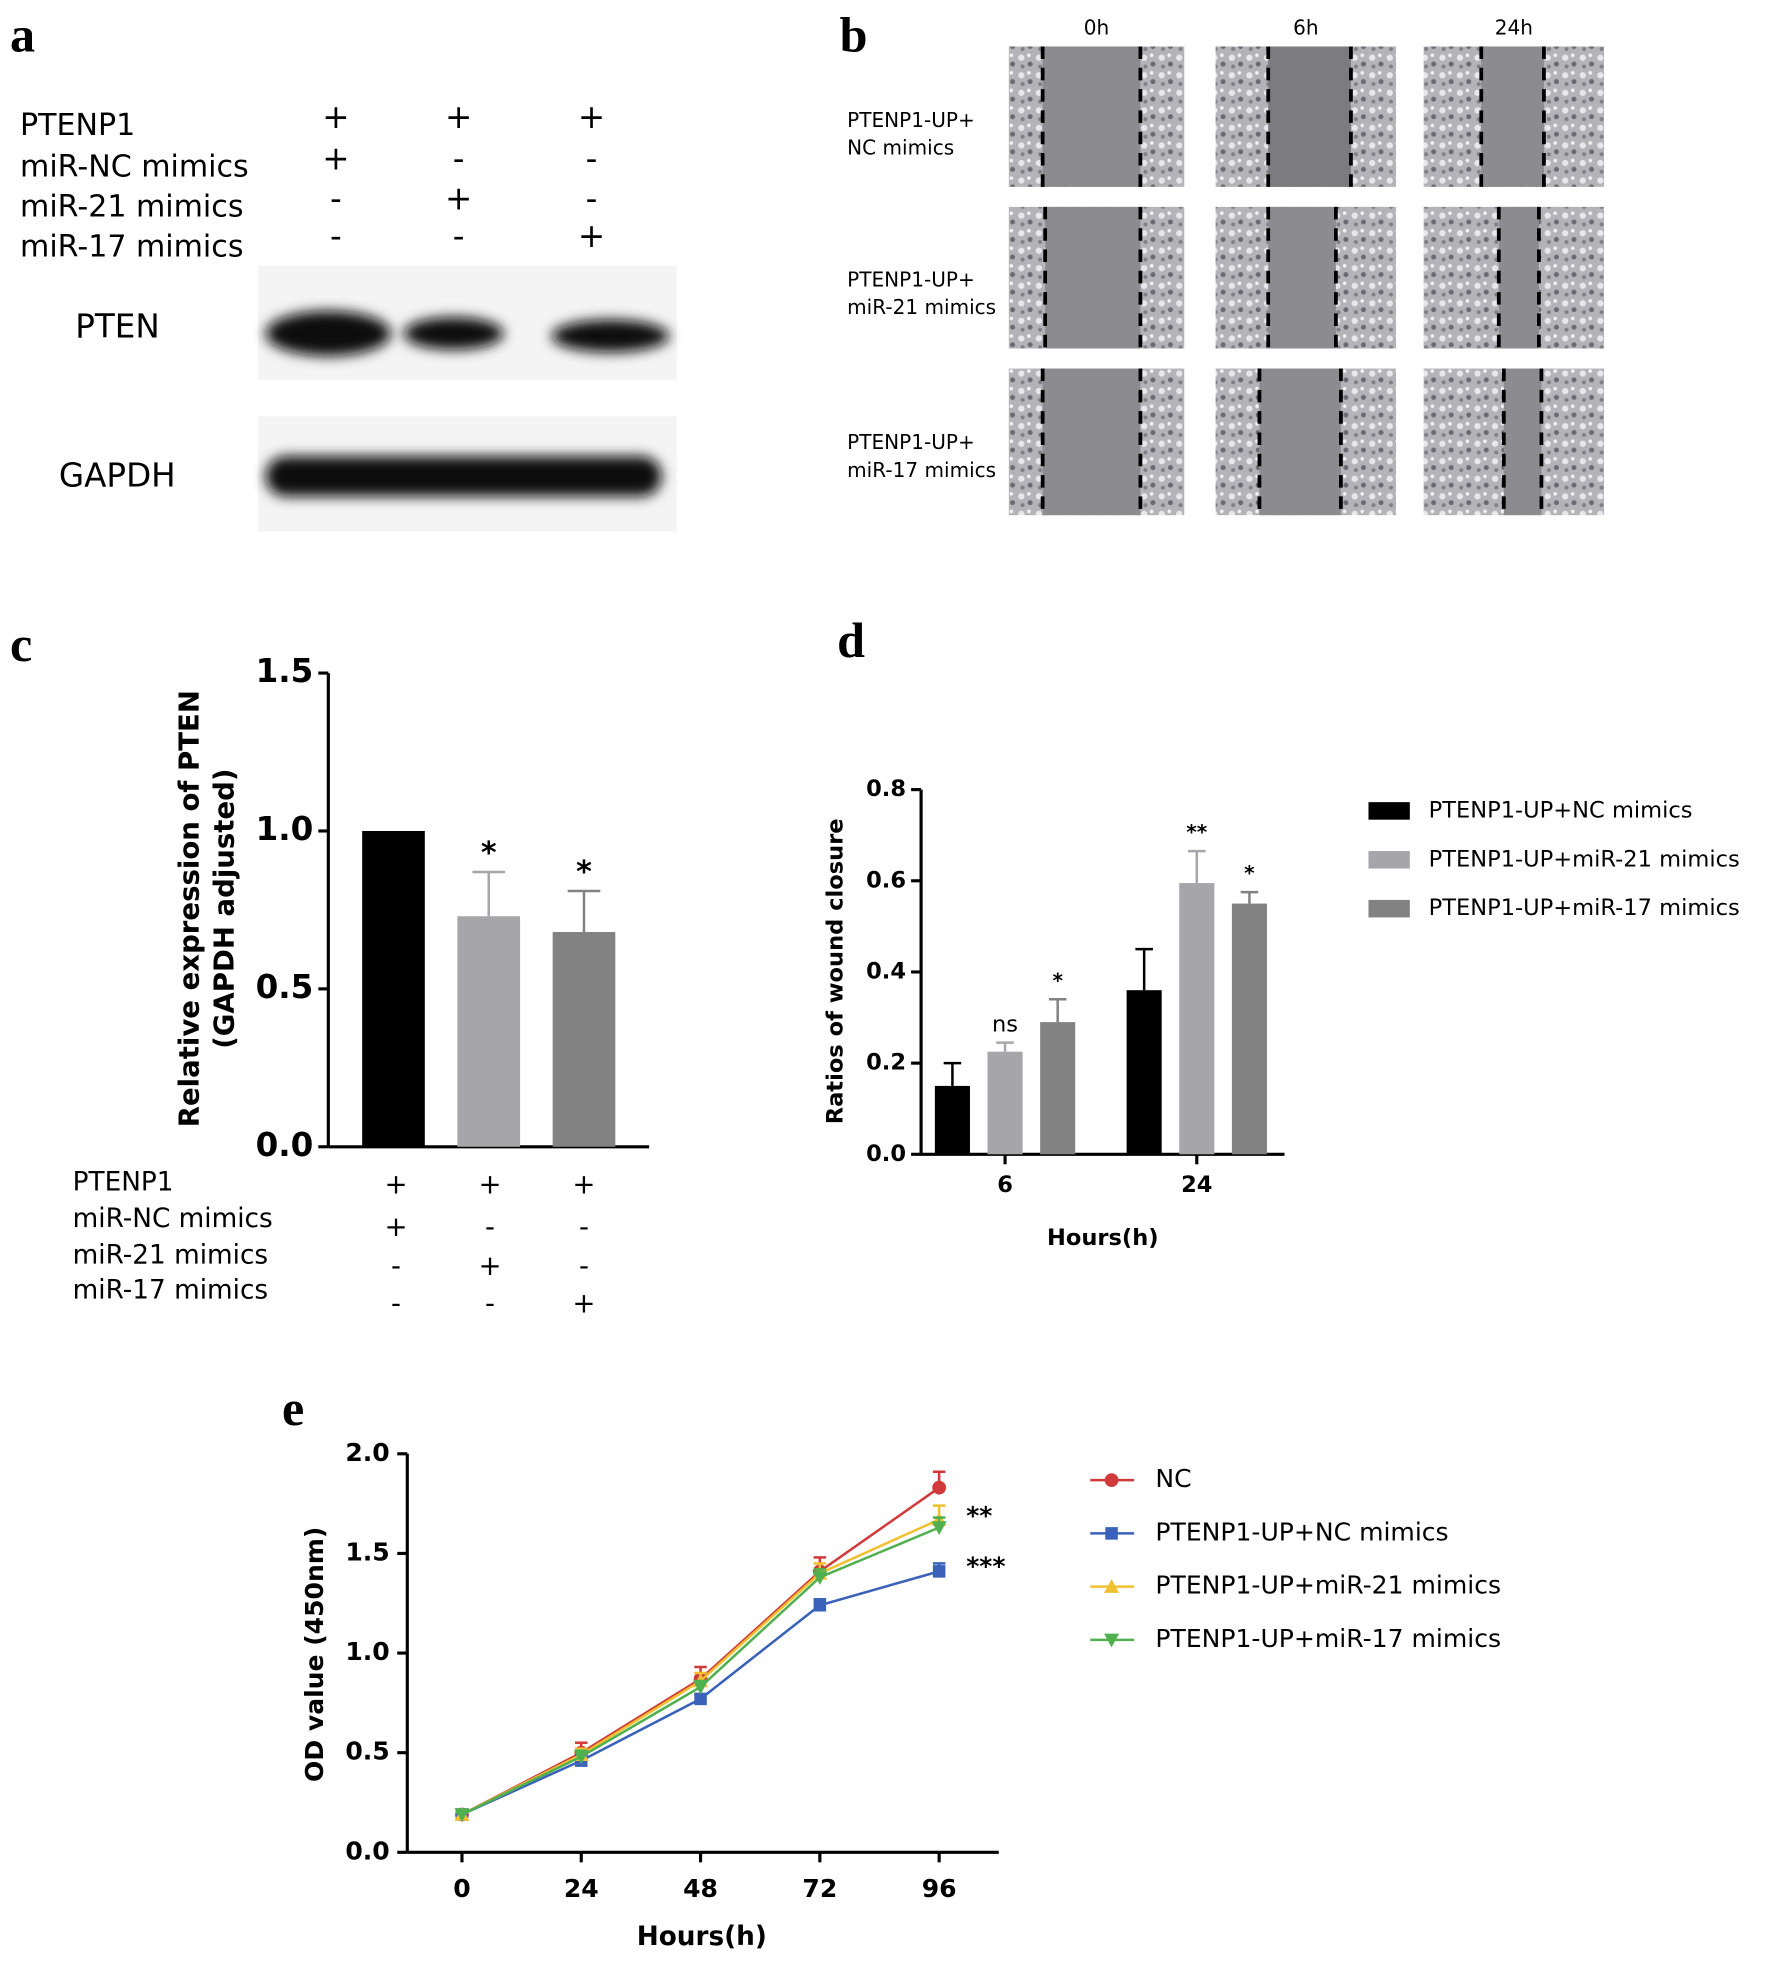 The height and width of the screenshot is (1979, 1772). What do you see at coordinates (921, 470) in the screenshot?
I see `row-label: miR-17 mimics` at bounding box center [921, 470].